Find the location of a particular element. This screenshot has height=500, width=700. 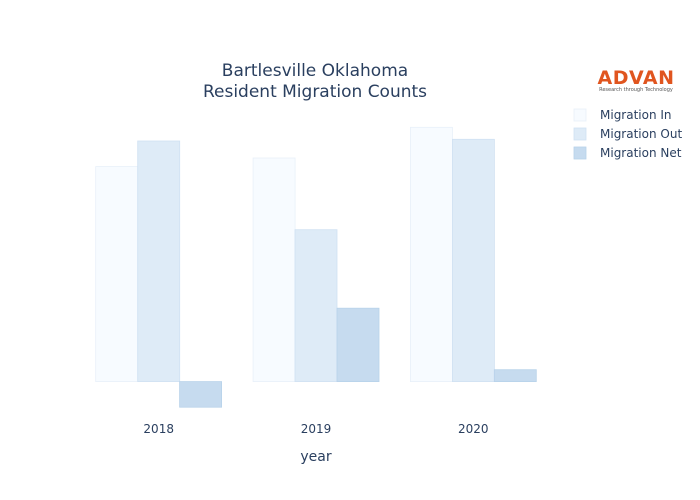

legend-label: Migration Net is located at coordinates (641, 153).